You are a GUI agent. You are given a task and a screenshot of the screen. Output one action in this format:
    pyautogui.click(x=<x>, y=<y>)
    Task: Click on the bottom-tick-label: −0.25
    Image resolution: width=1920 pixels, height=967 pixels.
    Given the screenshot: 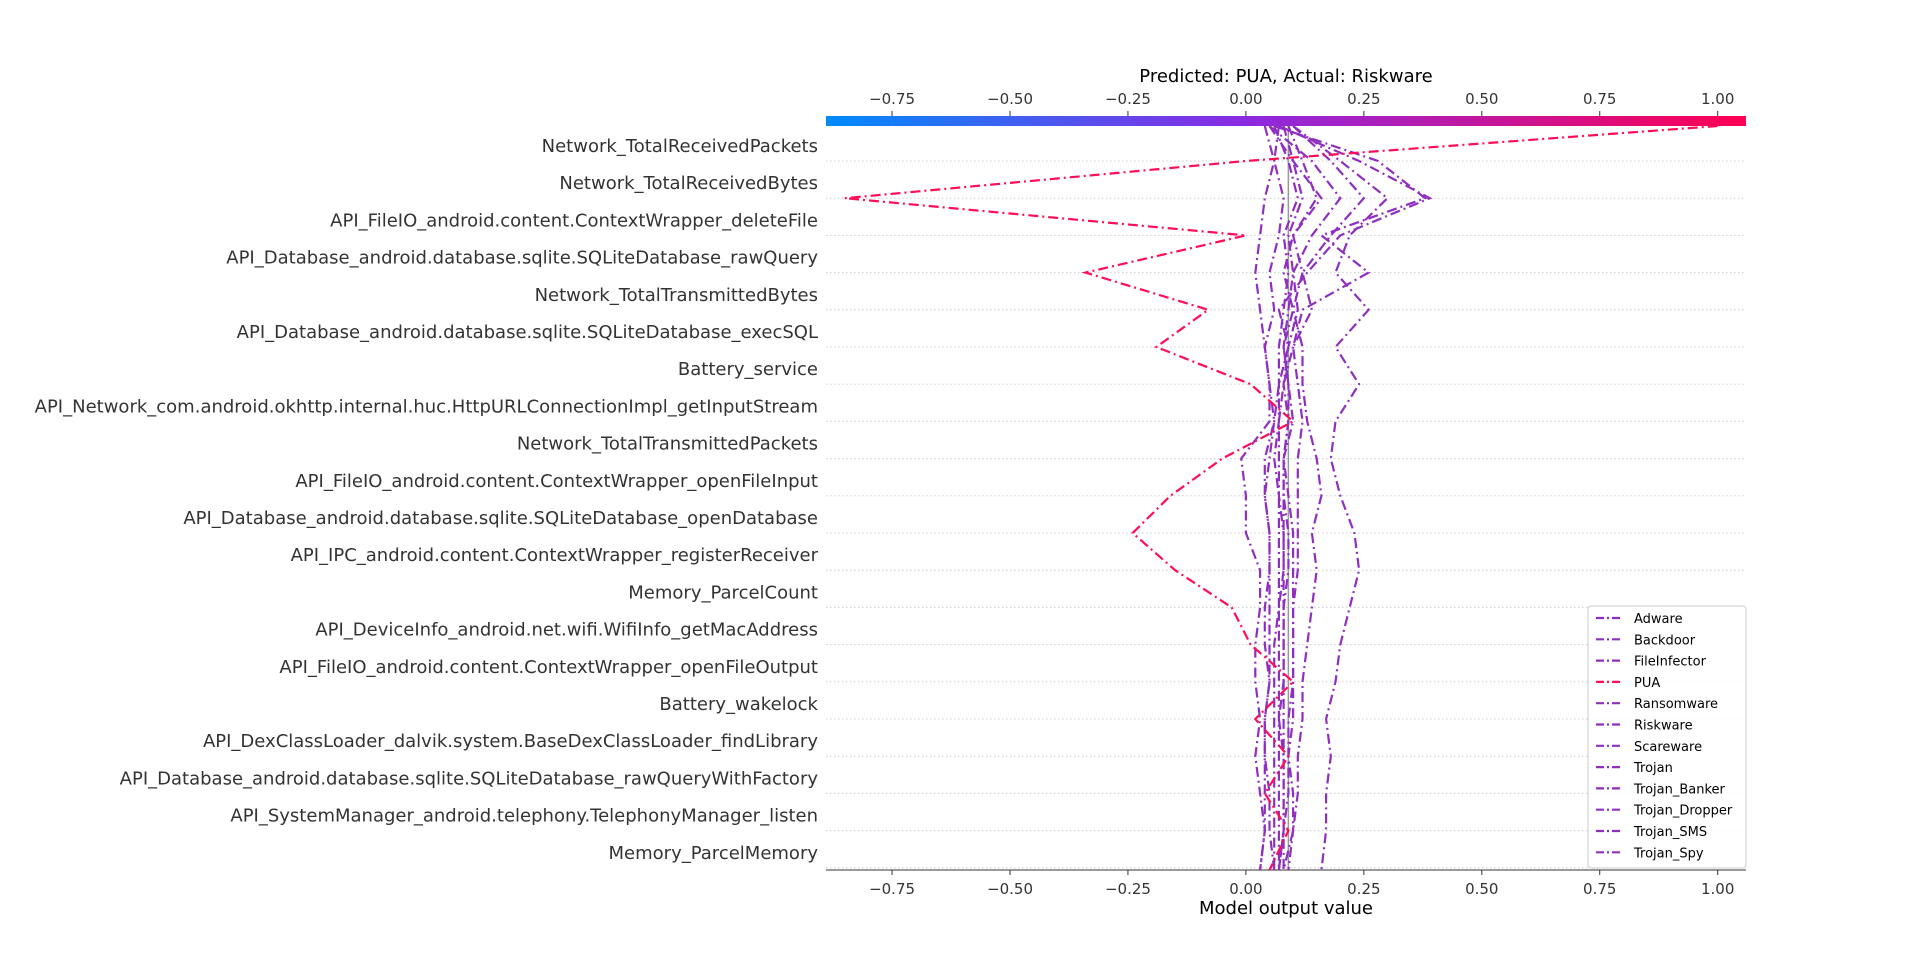 What is the action you would take?
    pyautogui.click(x=1128, y=889)
    